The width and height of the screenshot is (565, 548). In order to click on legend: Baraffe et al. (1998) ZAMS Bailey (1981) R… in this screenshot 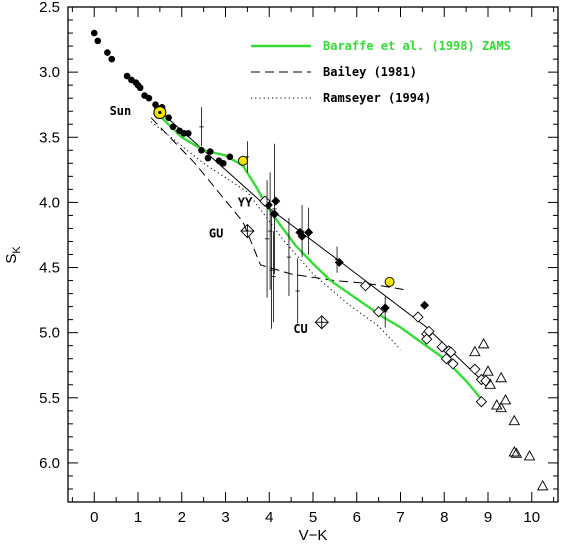, I will do `click(381, 72)`.